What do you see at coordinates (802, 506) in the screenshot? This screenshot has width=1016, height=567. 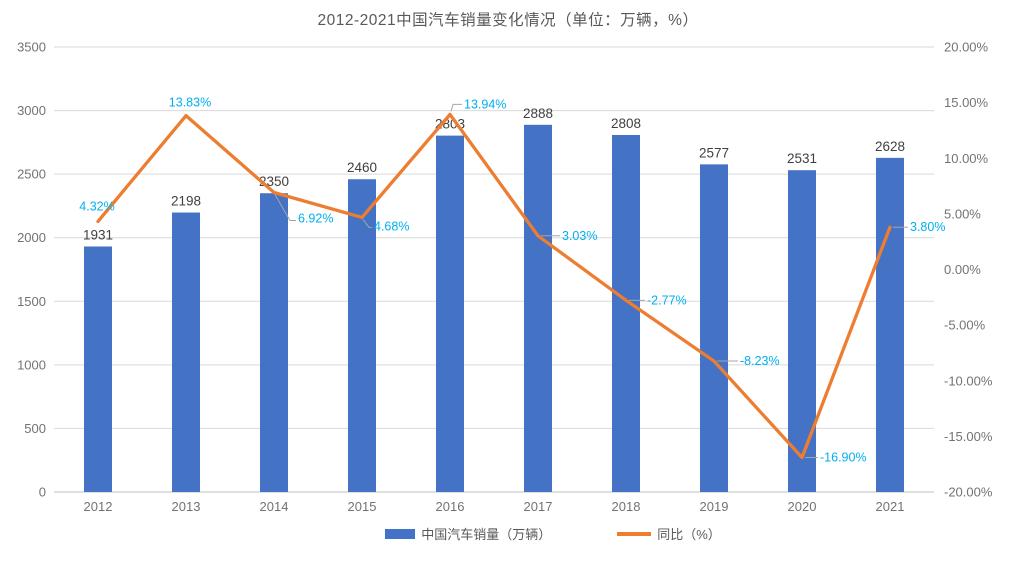 I see `x-axis-label: 2020` at bounding box center [802, 506].